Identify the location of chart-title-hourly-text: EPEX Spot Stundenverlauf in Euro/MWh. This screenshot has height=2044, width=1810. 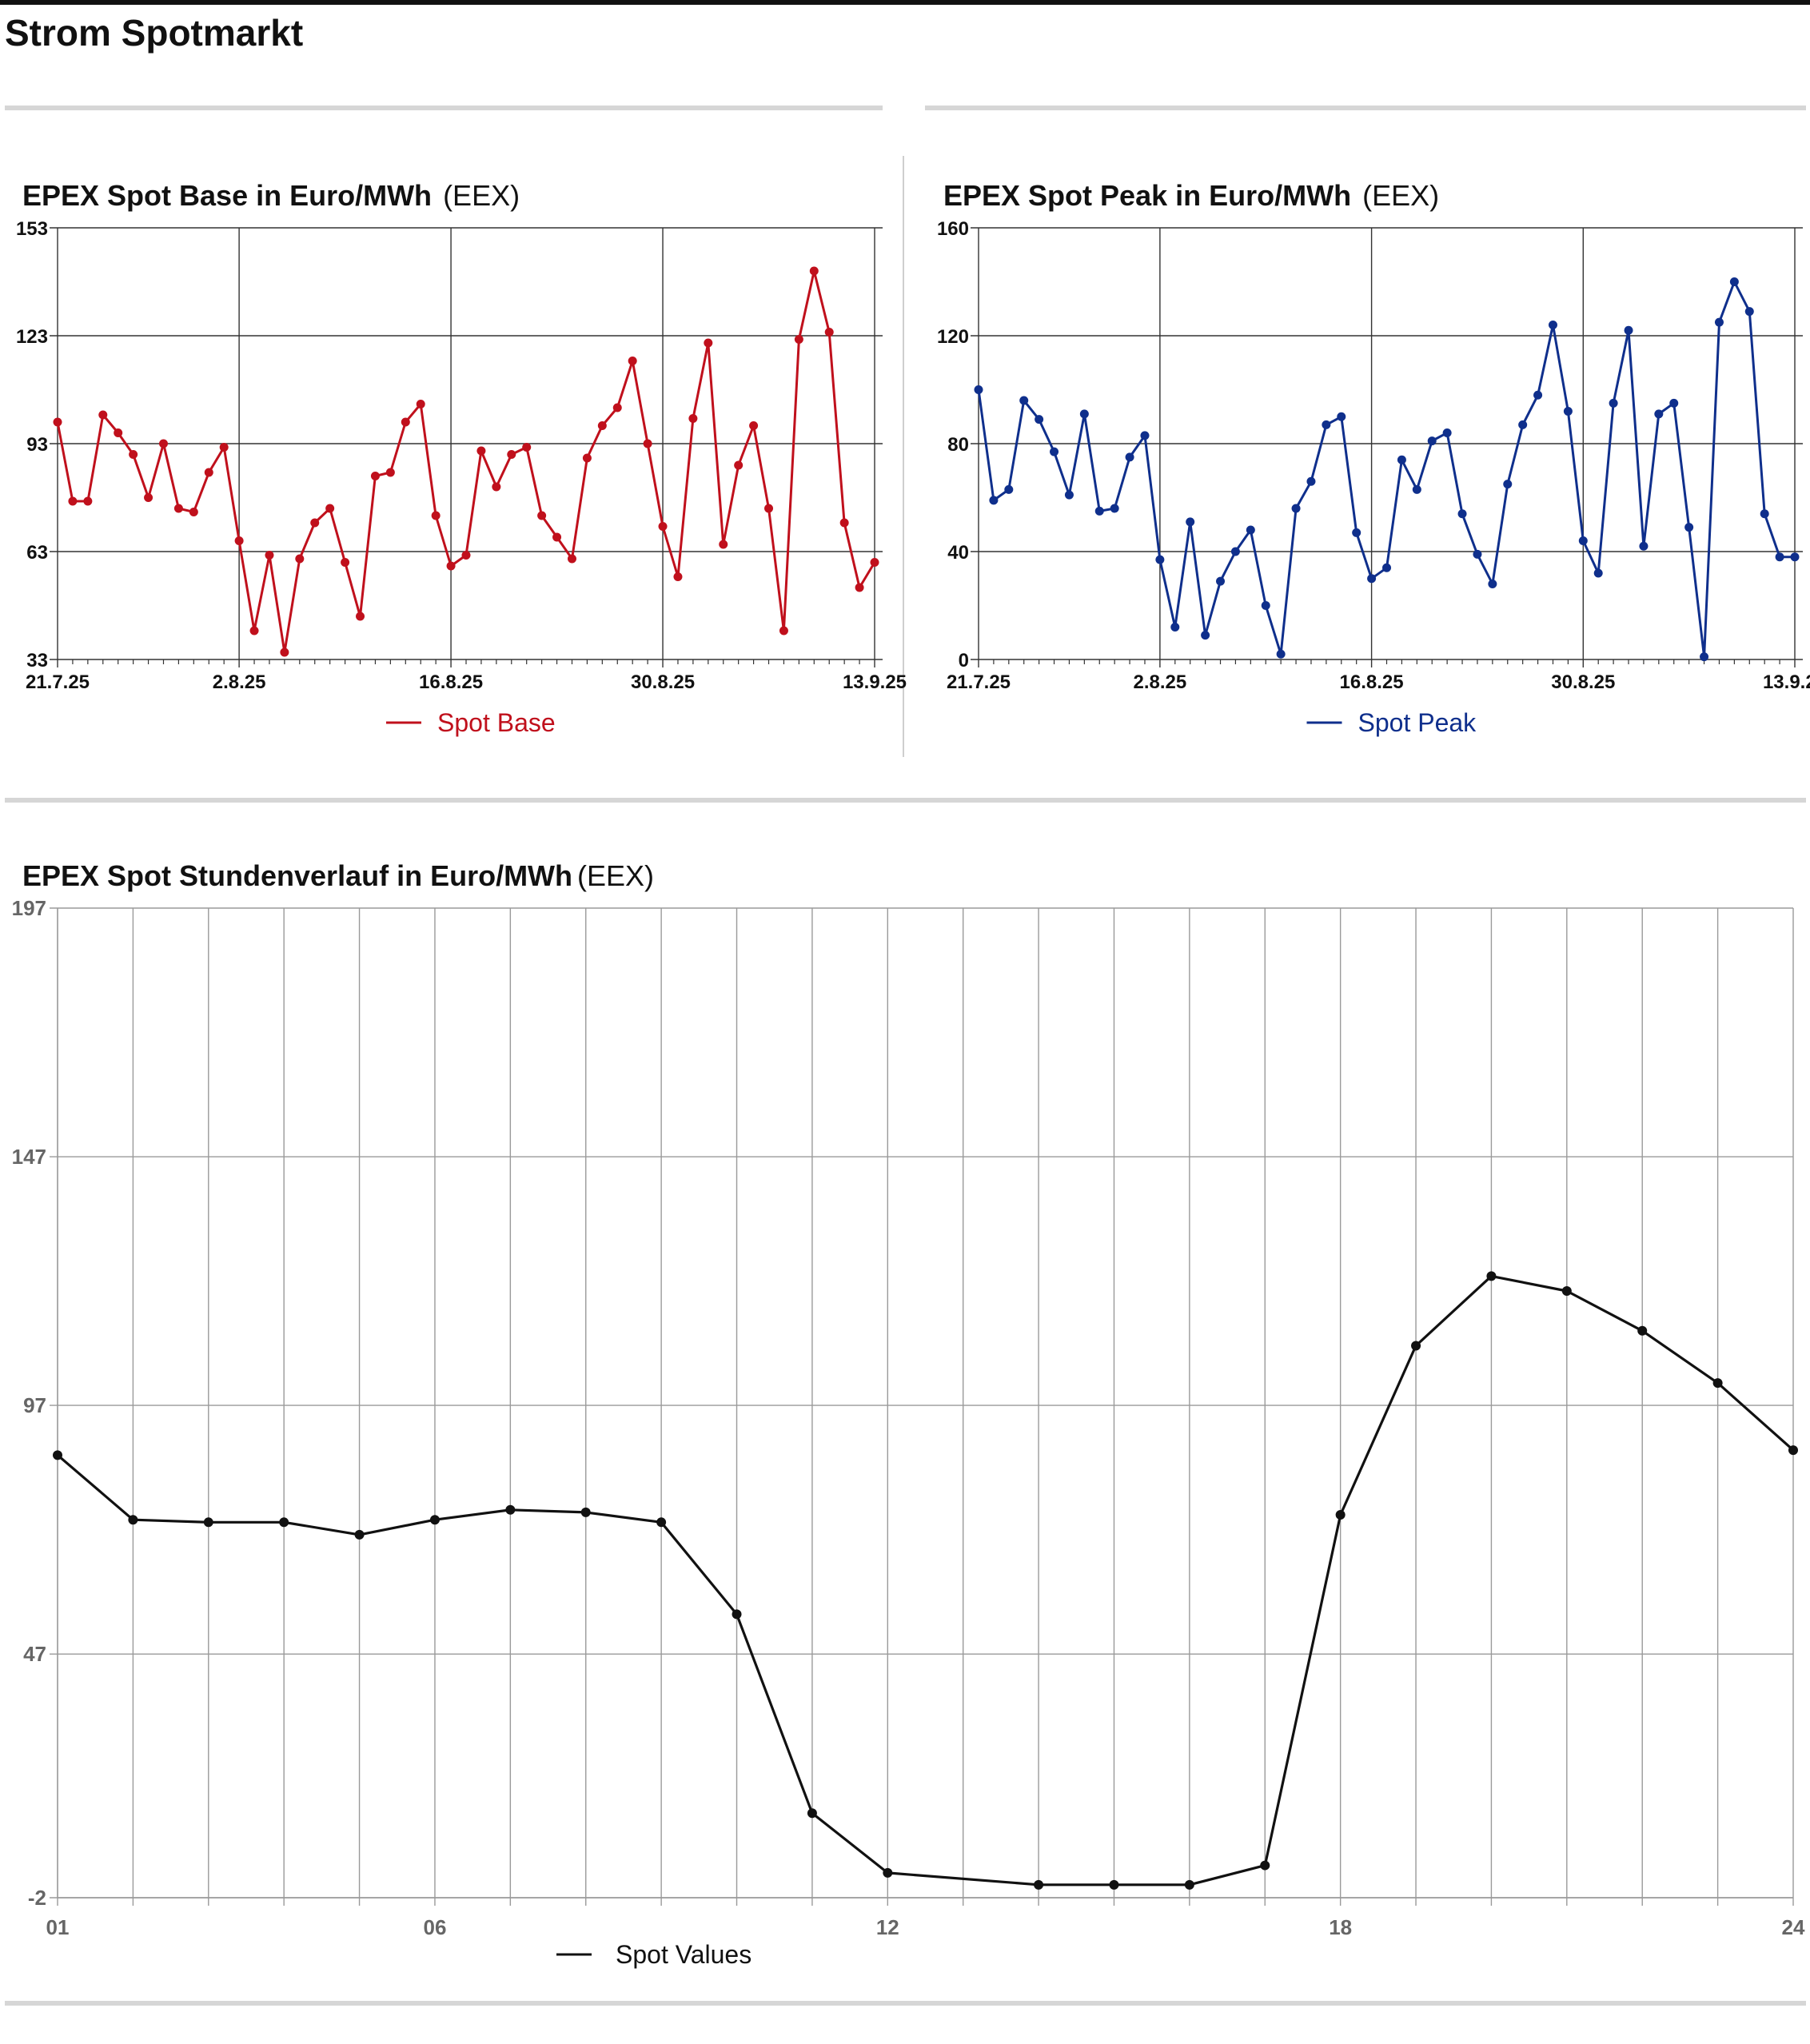
(297, 875).